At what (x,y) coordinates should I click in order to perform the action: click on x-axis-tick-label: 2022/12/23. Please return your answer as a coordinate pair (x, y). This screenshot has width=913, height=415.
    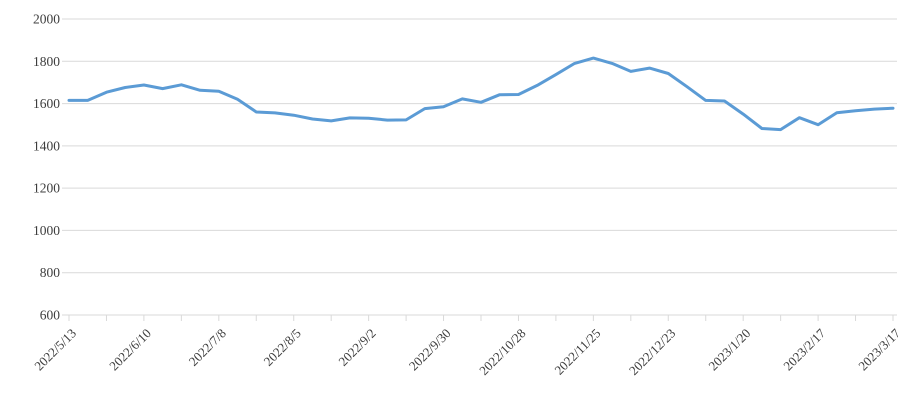
    Looking at the image, I should click on (652, 352).